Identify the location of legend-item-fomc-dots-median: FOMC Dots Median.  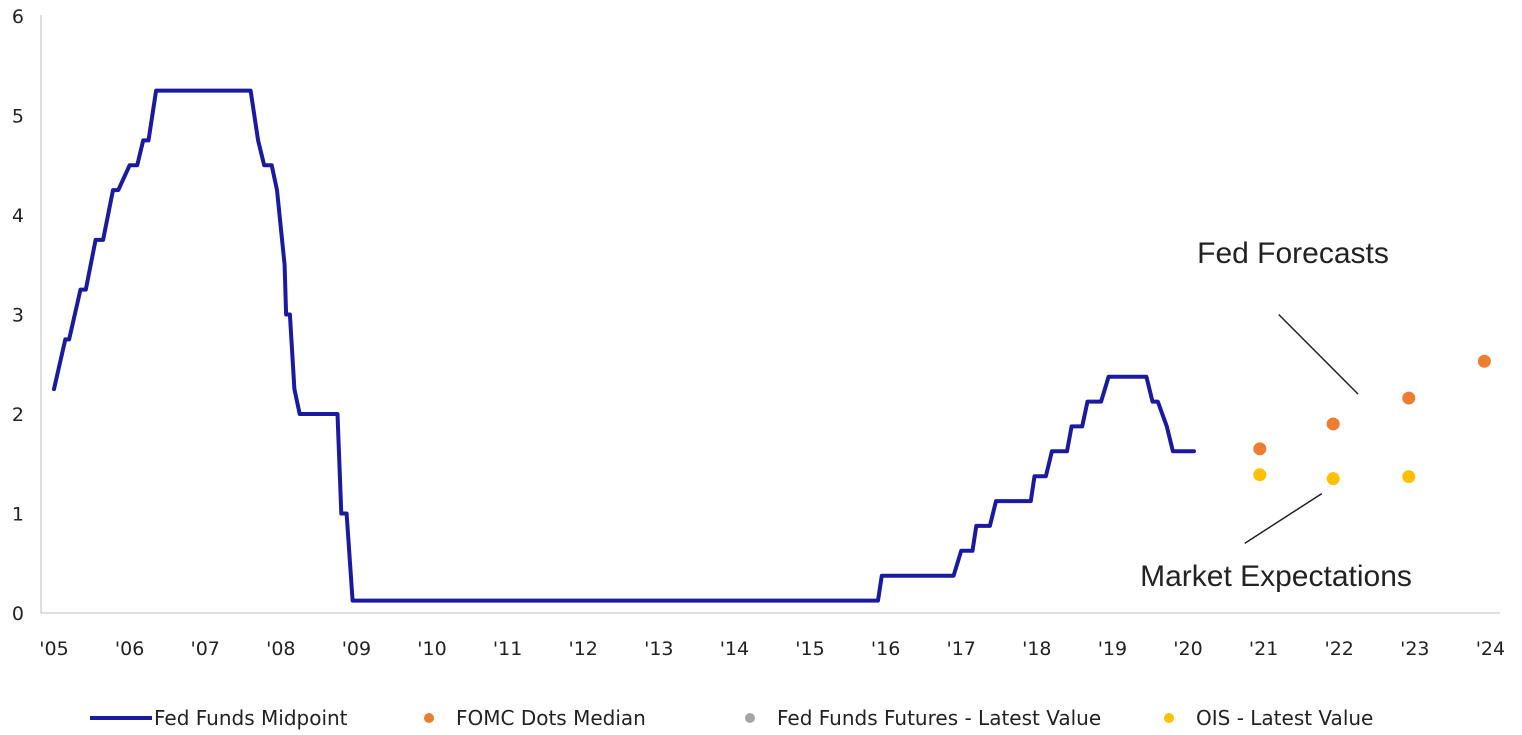
(535, 717).